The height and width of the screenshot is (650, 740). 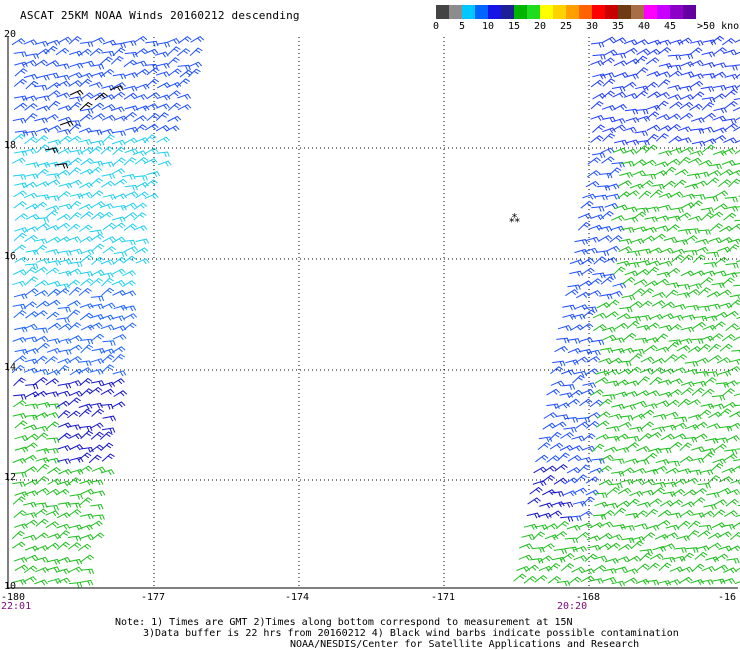 What do you see at coordinates (592, 26) in the screenshot?
I see `legend-label-30: 30` at bounding box center [592, 26].